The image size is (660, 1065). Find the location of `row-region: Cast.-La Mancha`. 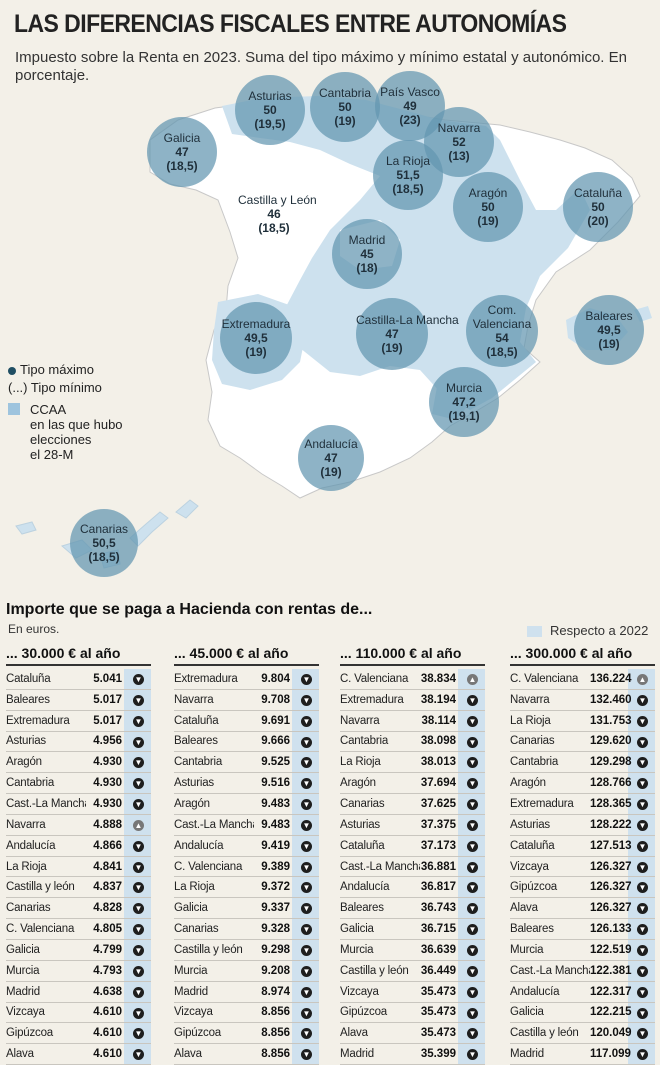

row-region: Cast.-La Mancha is located at coordinates (46, 803).